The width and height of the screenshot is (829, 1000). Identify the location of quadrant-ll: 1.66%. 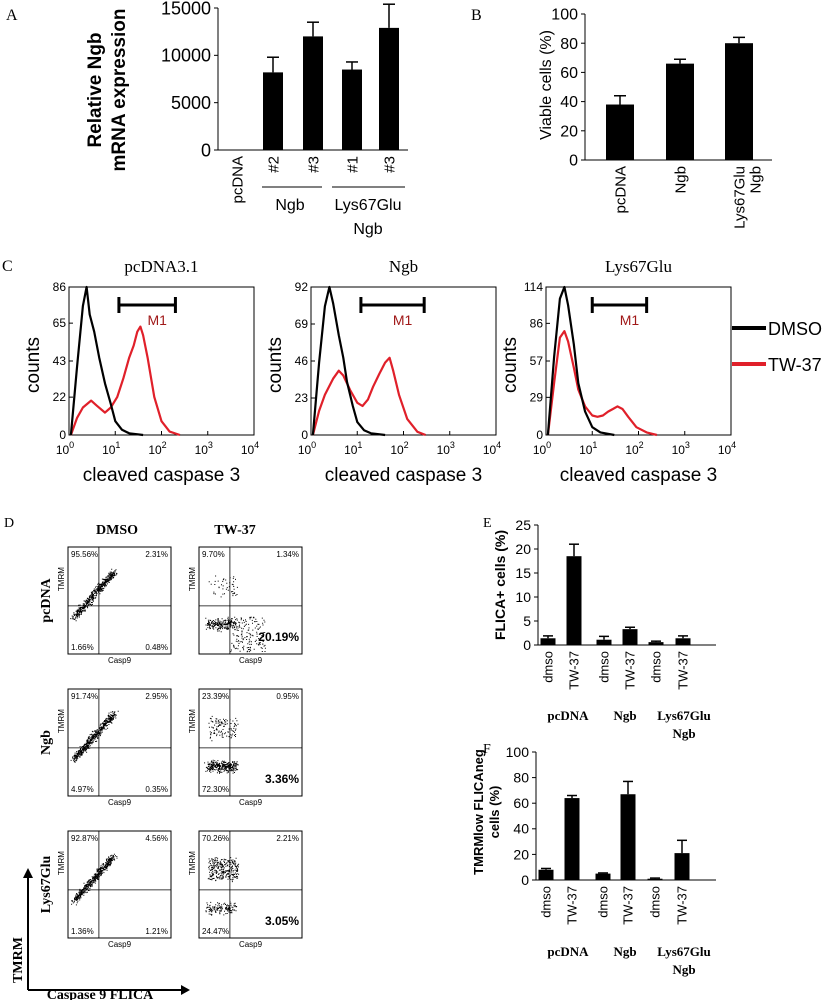
(82, 647).